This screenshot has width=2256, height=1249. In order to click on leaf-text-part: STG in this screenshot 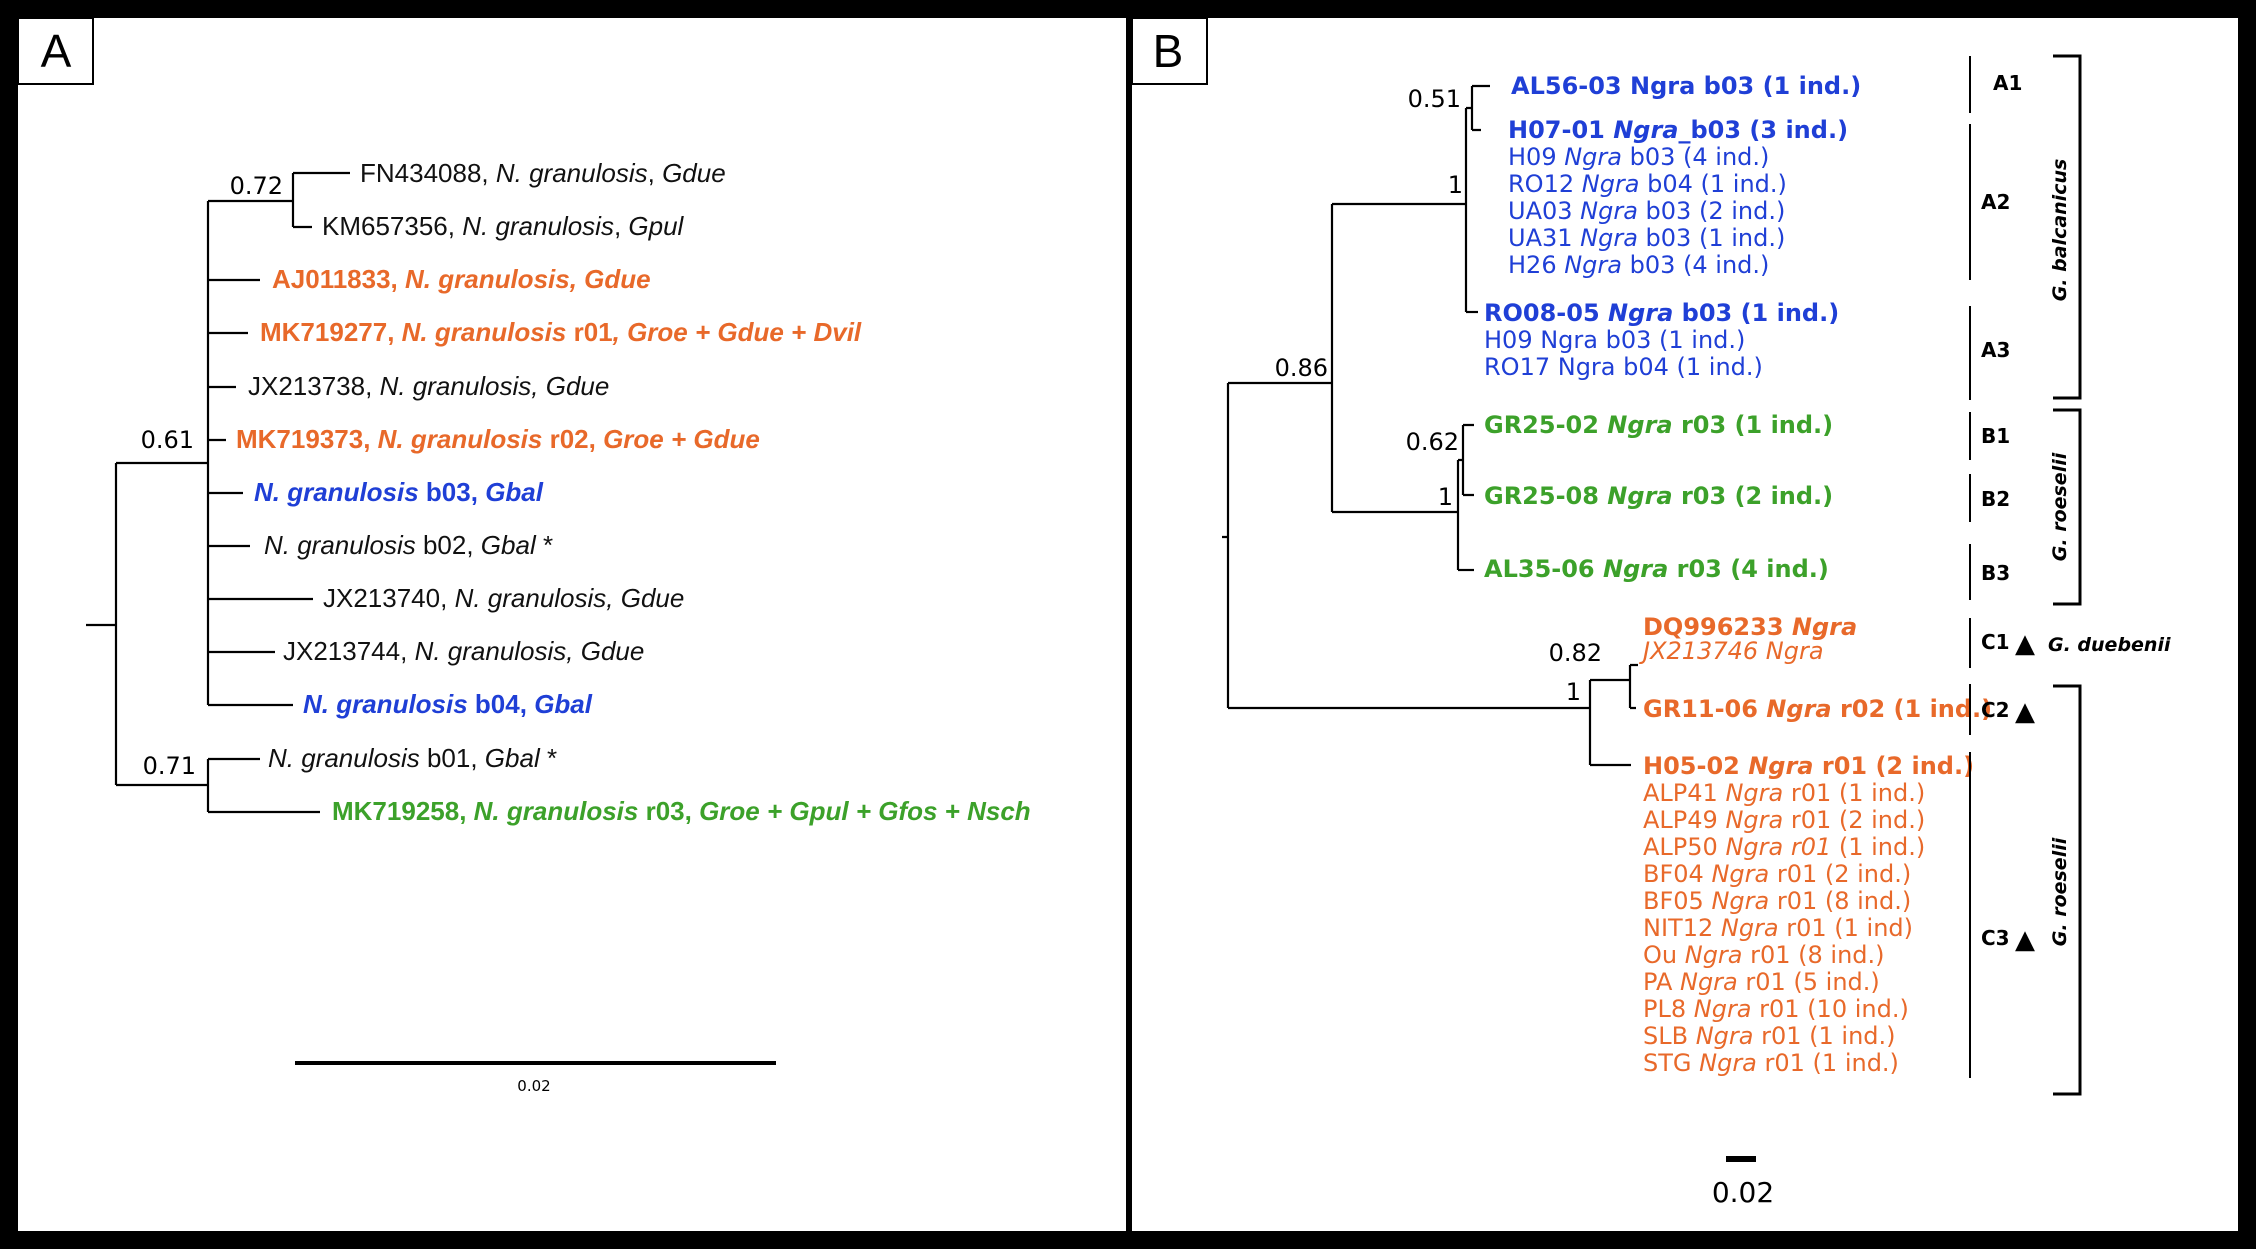, I will do `click(1671, 1063)`.